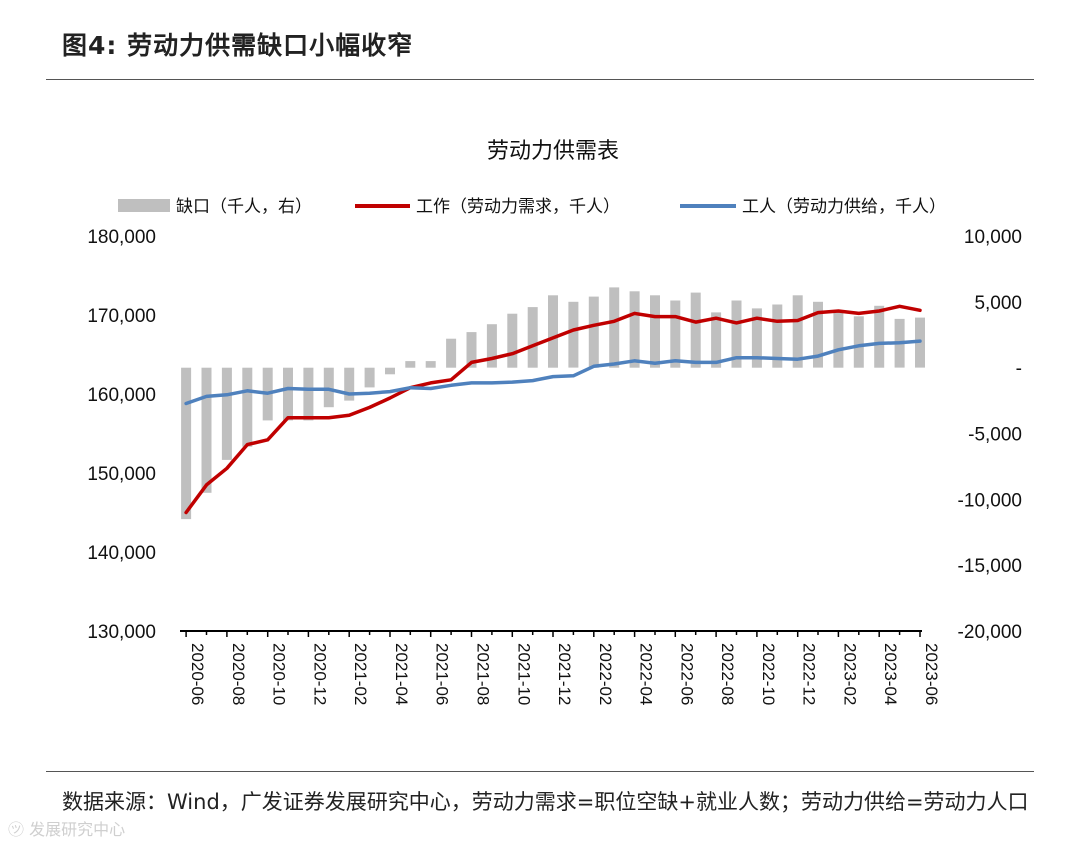  Describe the element at coordinates (931, 674) in the screenshot. I see `x-tick-label: 2023-06` at that location.